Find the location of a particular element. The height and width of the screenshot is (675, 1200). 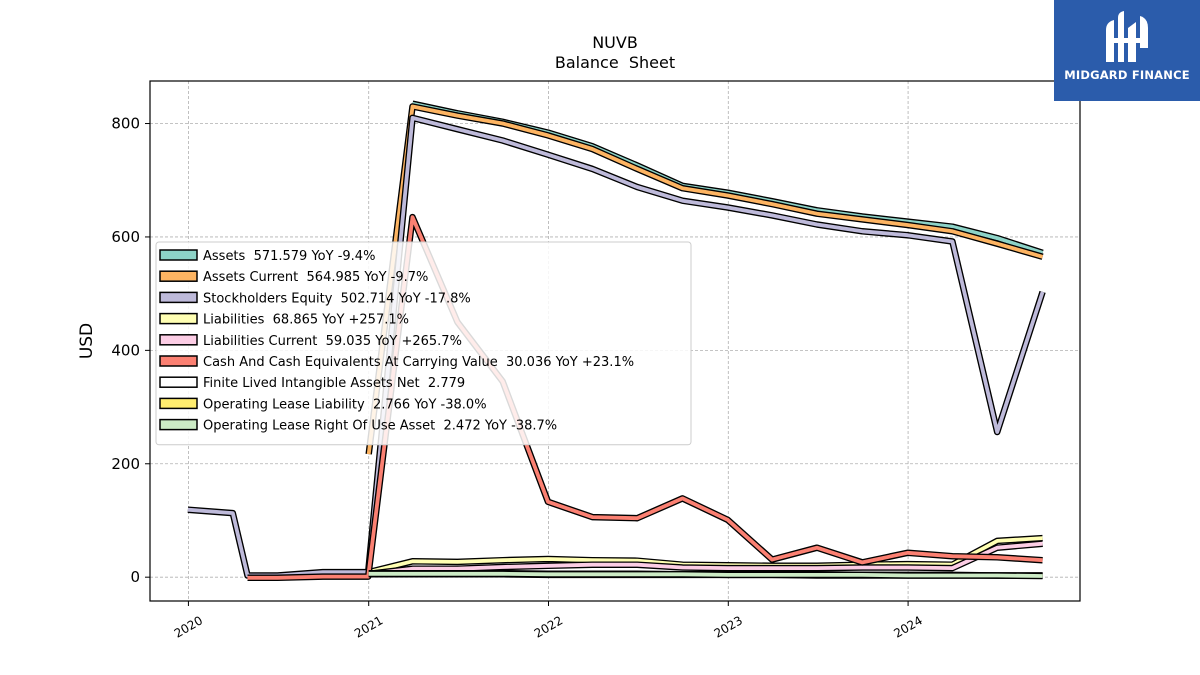

legend-item: Stockholders Equity 502.714 YoY -17.8% is located at coordinates (315, 298).